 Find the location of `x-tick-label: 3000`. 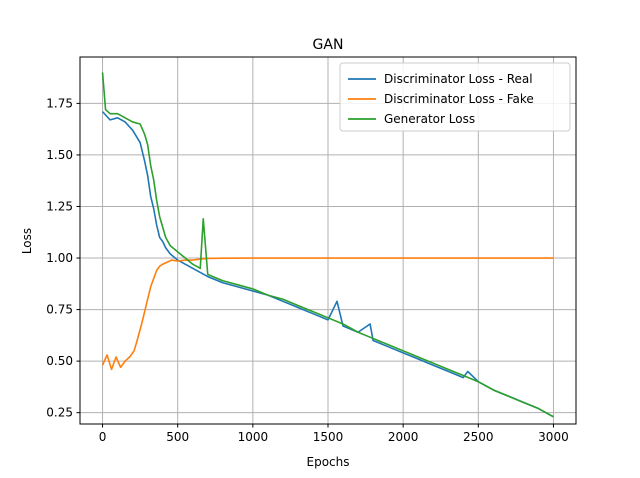

x-tick-label: 3000 is located at coordinates (553, 437).